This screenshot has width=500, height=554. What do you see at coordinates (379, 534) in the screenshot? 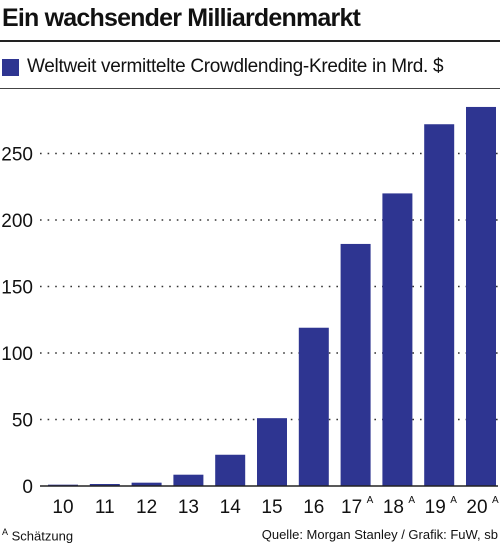
I see `source-credit: Quelle: Morgan Stanley / Grafik: FuW, sb` at bounding box center [379, 534].